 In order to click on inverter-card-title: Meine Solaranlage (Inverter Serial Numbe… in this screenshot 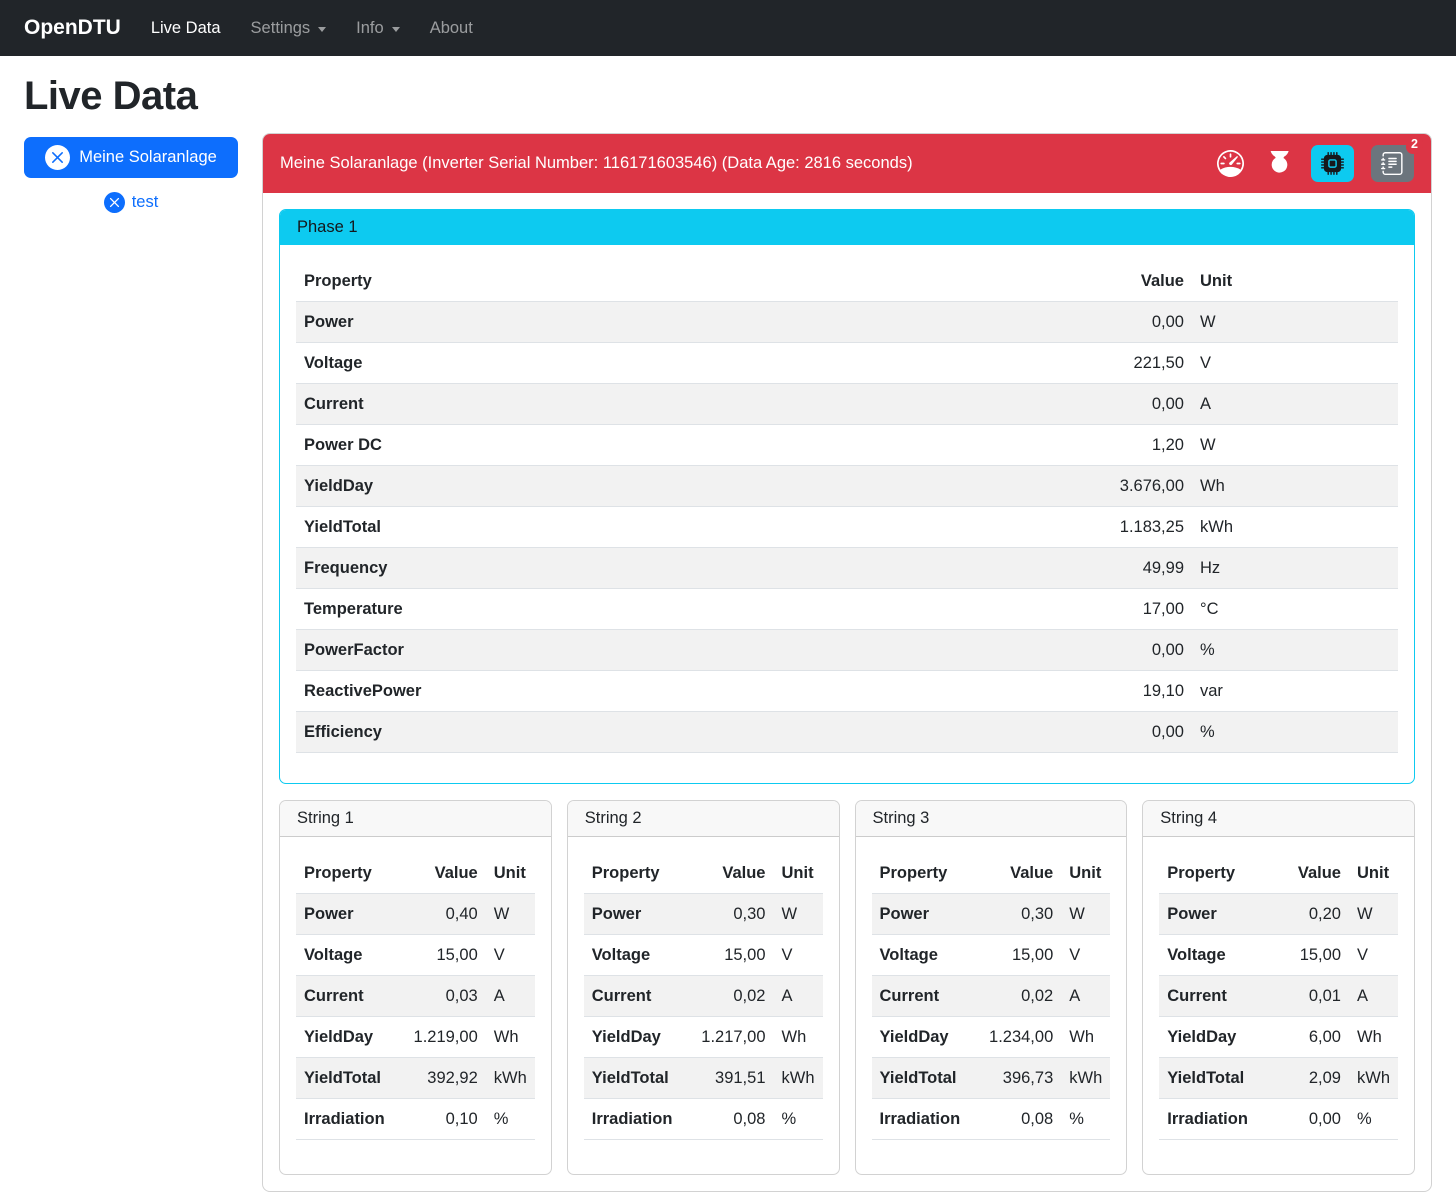, I will do `click(596, 163)`.